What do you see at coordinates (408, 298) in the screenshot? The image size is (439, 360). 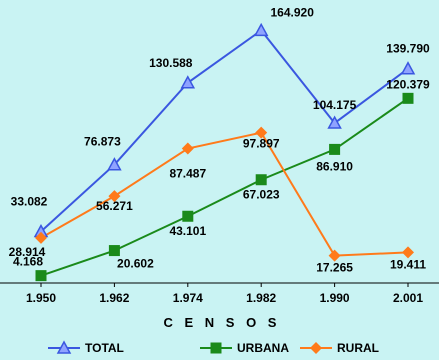 I see `x-tick-label: 2.001` at bounding box center [408, 298].